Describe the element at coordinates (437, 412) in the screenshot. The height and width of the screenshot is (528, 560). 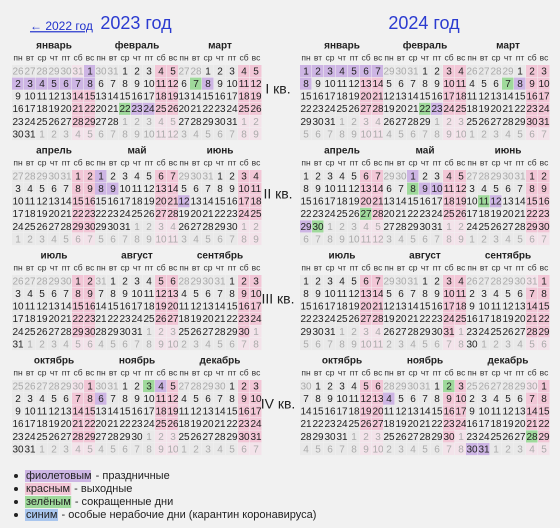
I see `day-number: 15` at that location.